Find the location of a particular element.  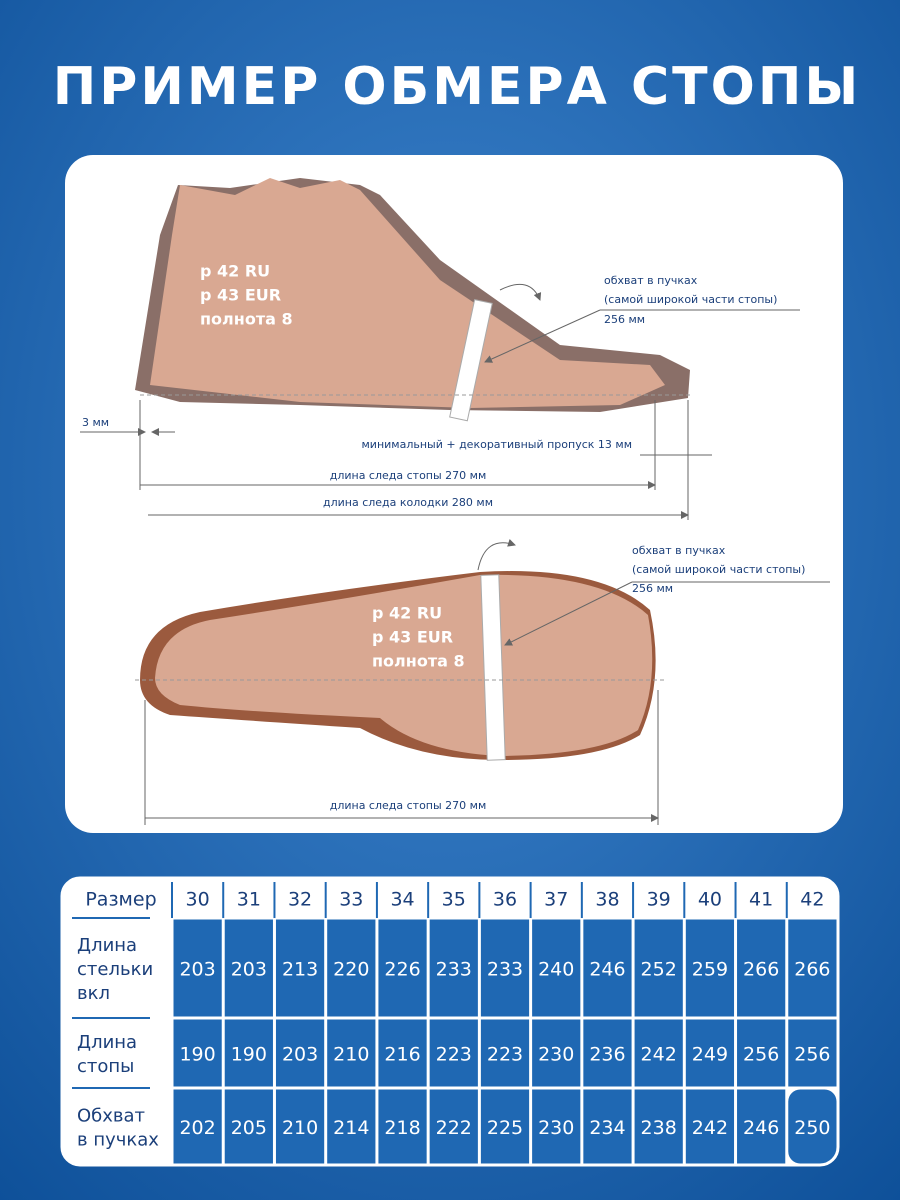

size-cell: 37 is located at coordinates (556, 900).